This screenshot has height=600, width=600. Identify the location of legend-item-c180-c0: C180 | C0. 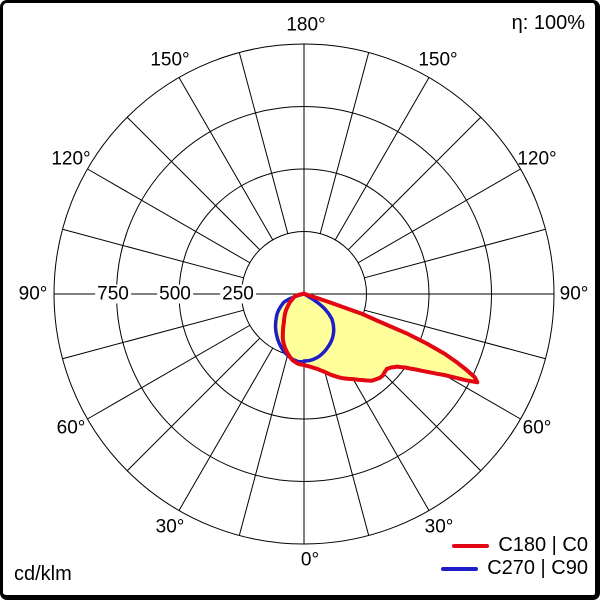
(514, 545).